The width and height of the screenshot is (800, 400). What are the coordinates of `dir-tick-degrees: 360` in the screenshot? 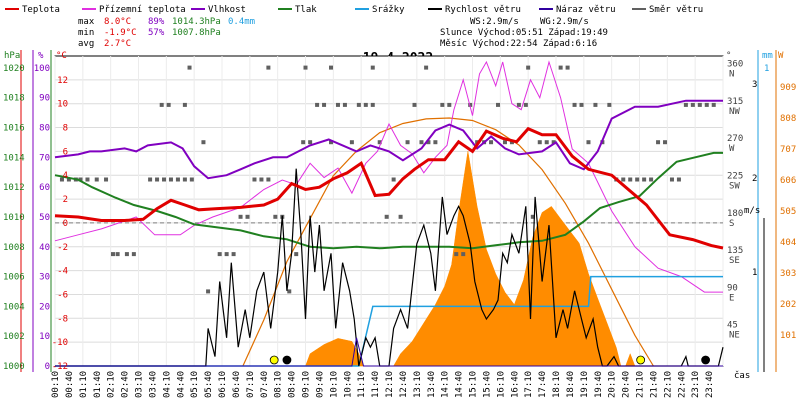 It's located at (735, 65).